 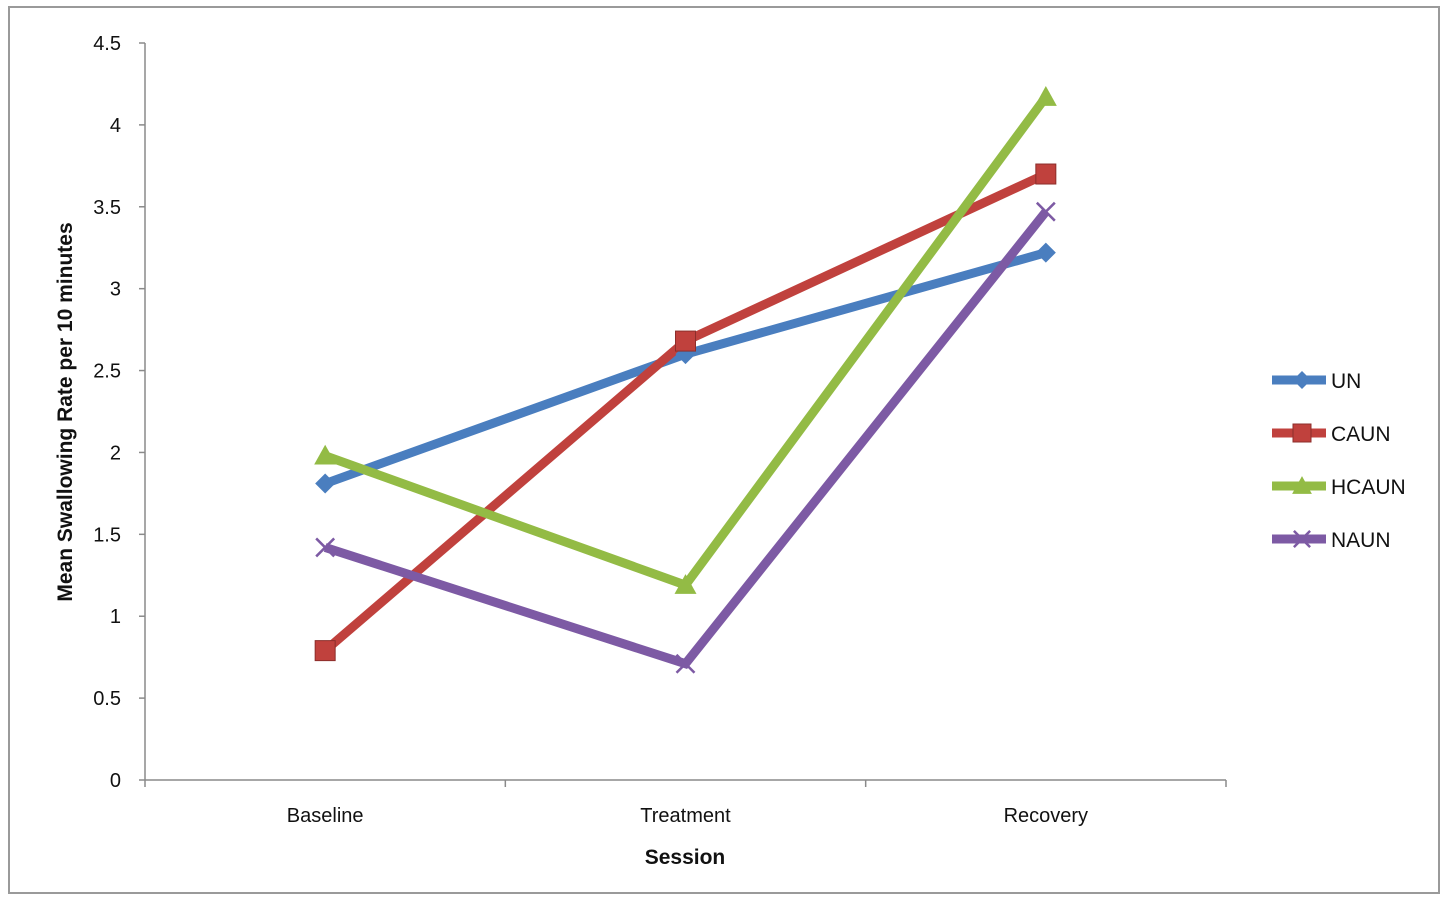 What do you see at coordinates (1302, 380) in the screenshot?
I see `legend-marker-un` at bounding box center [1302, 380].